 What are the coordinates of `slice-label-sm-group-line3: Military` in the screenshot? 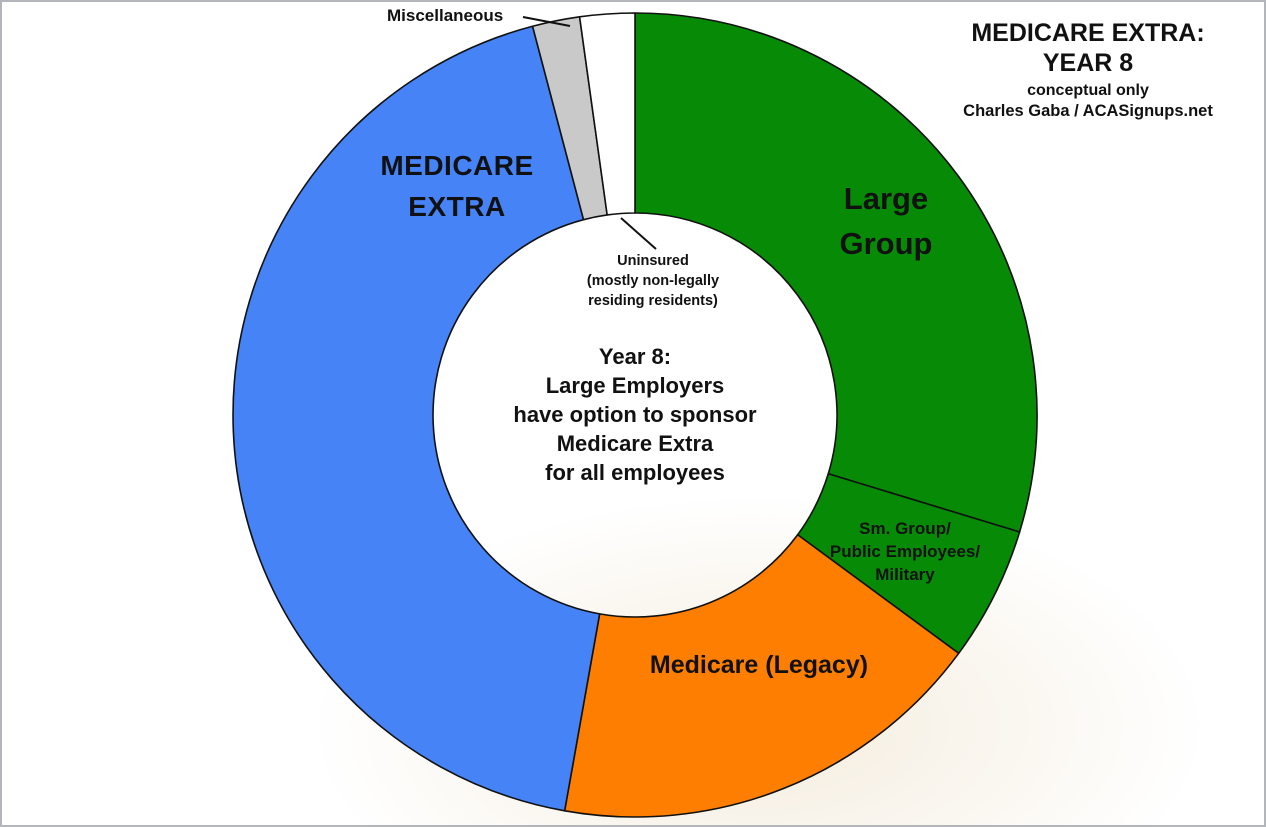 It's located at (905, 574).